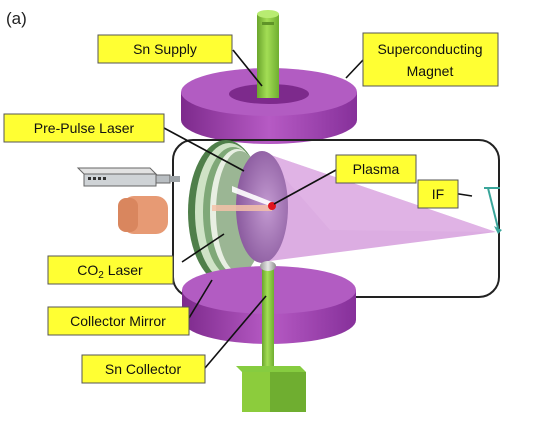  What do you see at coordinates (238, 212) in the screenshot?
I see `collector-mirror` at bounding box center [238, 212].